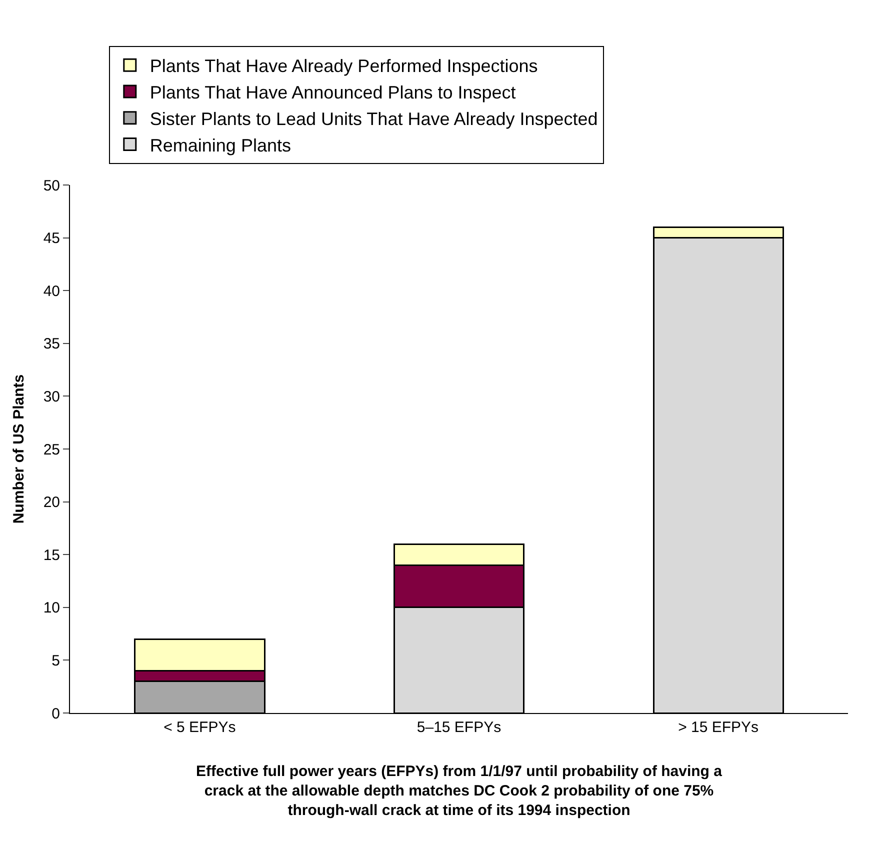 The image size is (878, 853). Describe the element at coordinates (718, 727) in the screenshot. I see `x-tick-label: > 15 EFPYs` at that location.